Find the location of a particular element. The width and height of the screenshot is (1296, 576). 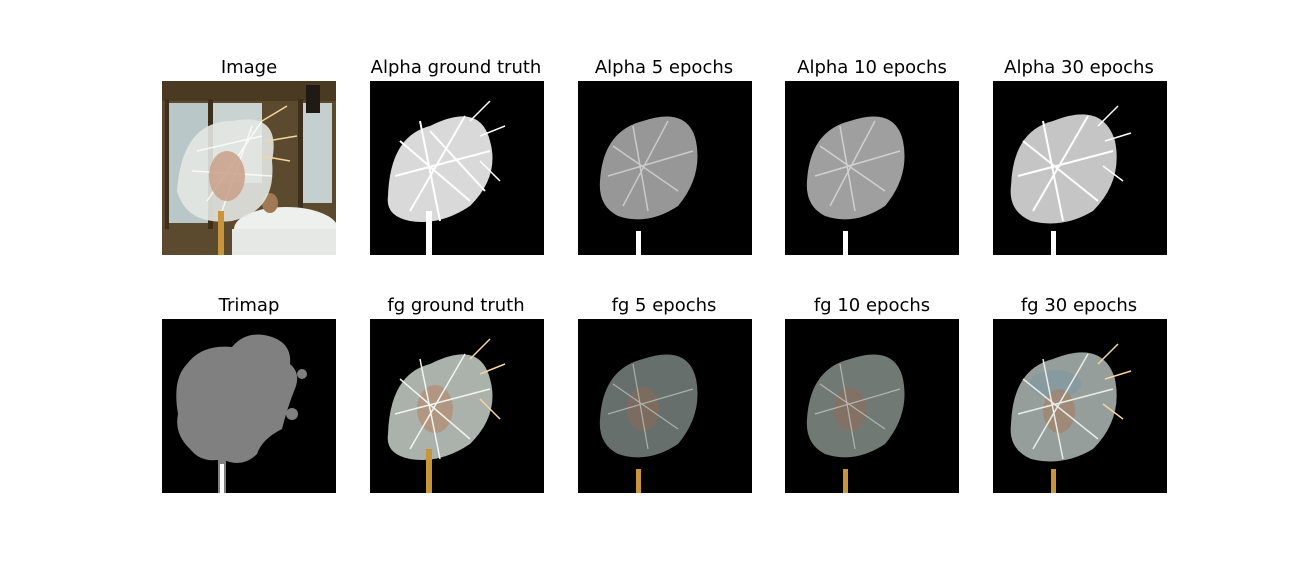

alpha-5-image is located at coordinates (665, 168).